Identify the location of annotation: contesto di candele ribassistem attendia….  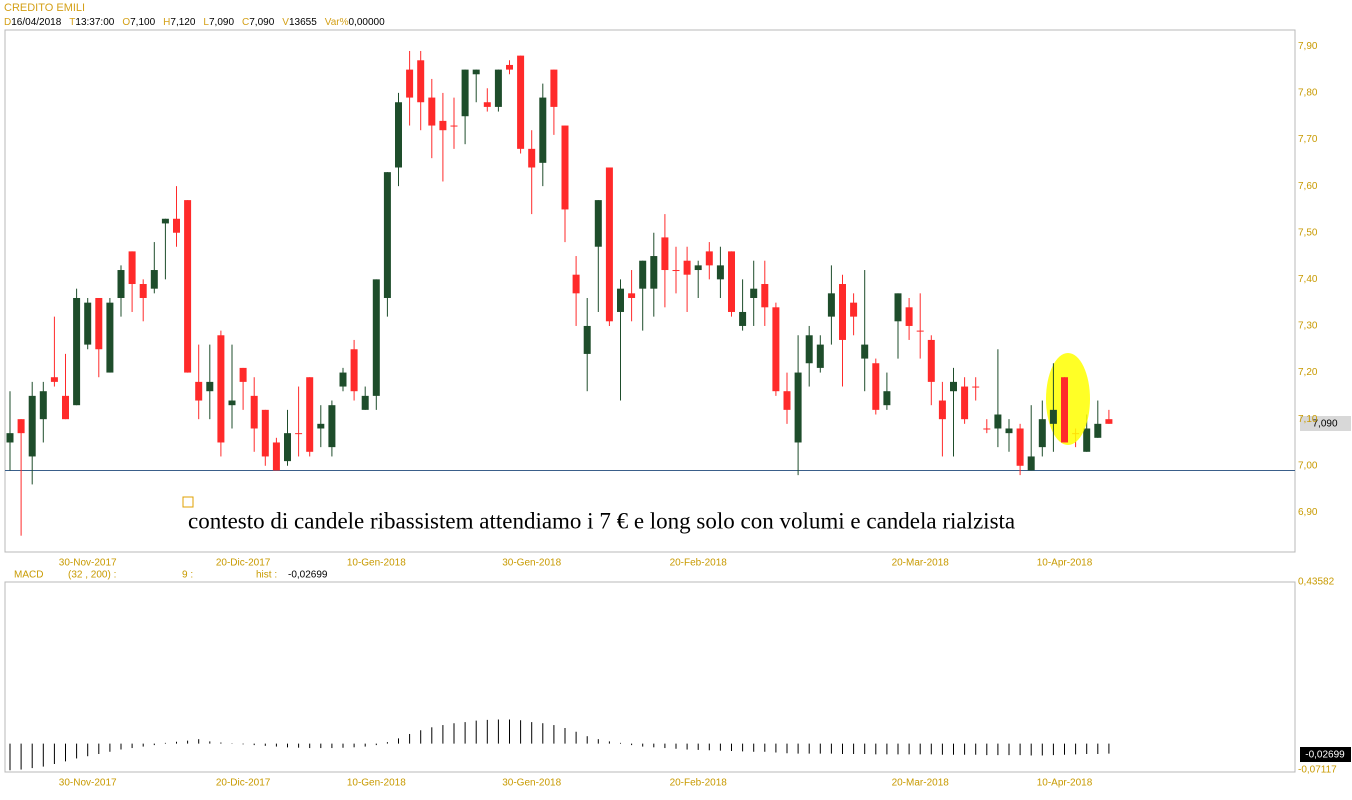
(601, 520).